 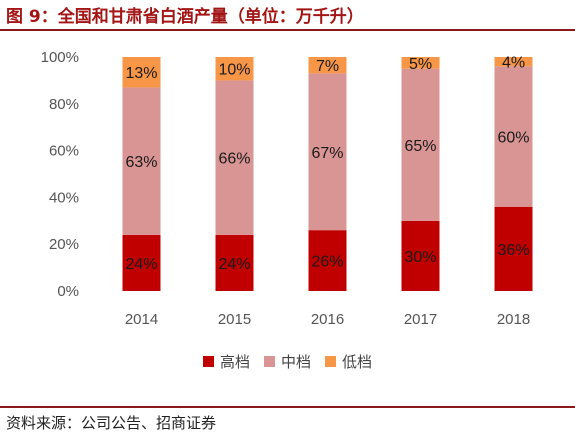 What do you see at coordinates (185, 17) in the screenshot?
I see `chart-title: 图 9：全国和甘肃省白酒产量（单位：万千升）` at bounding box center [185, 17].